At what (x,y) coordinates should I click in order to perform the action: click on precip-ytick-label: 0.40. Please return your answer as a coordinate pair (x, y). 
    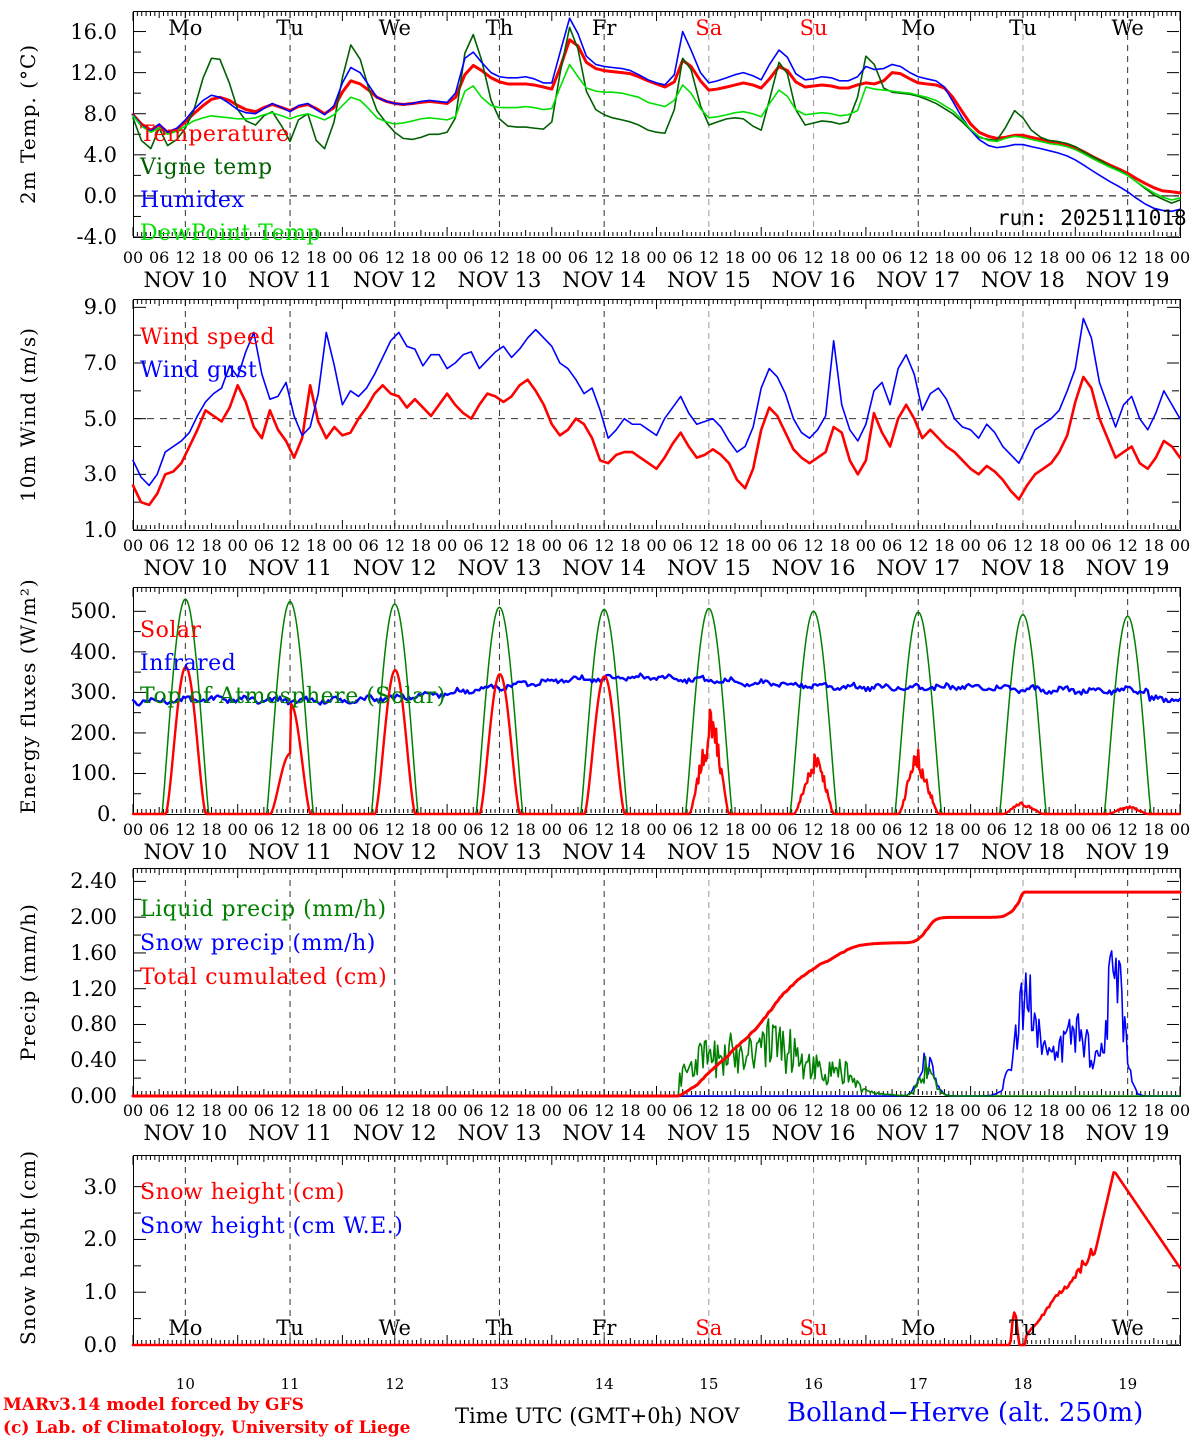
    Looking at the image, I should click on (93, 1060).